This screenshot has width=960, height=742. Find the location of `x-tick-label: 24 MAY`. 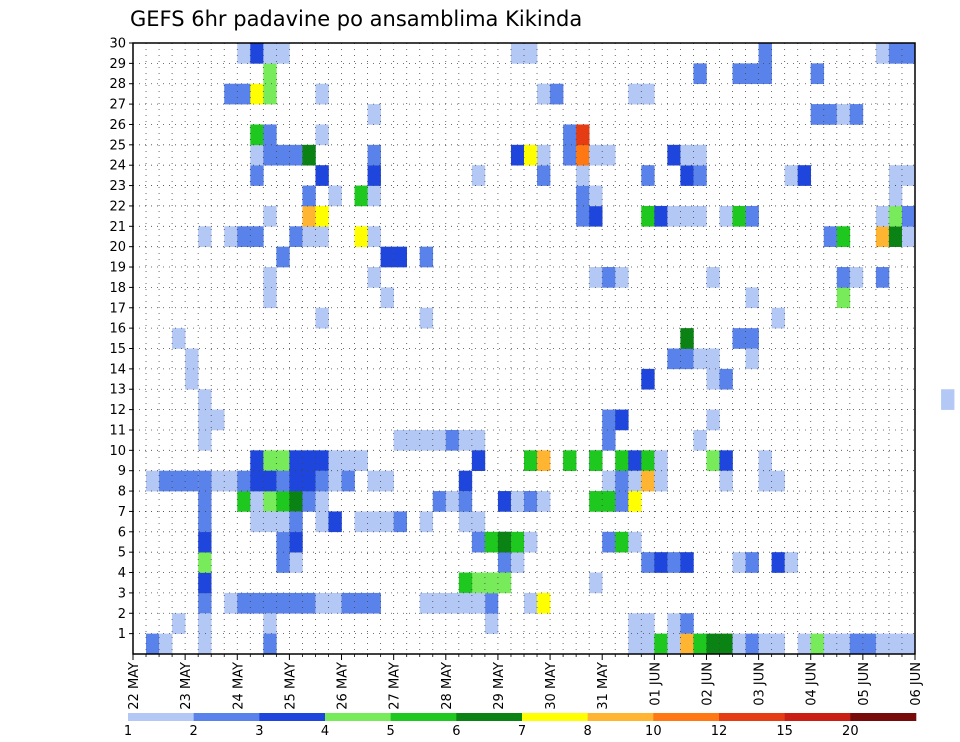

x-tick-label: 24 MAY is located at coordinates (238, 686).